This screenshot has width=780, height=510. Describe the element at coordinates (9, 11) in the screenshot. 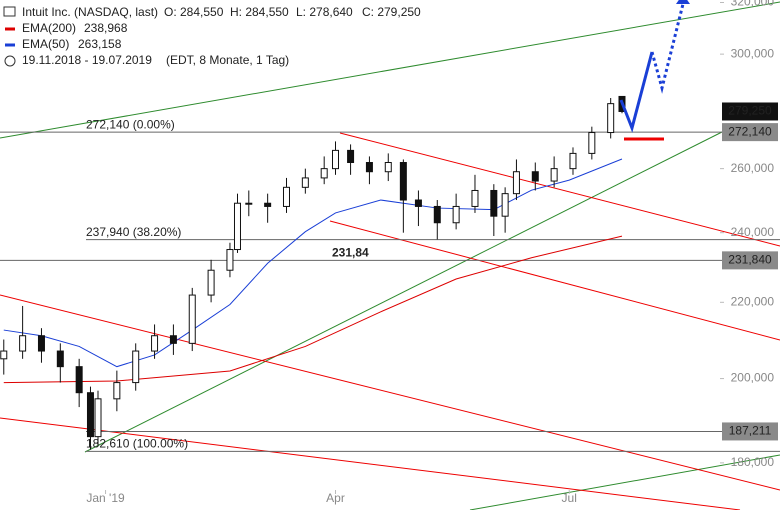

I see `chart-icon` at that location.